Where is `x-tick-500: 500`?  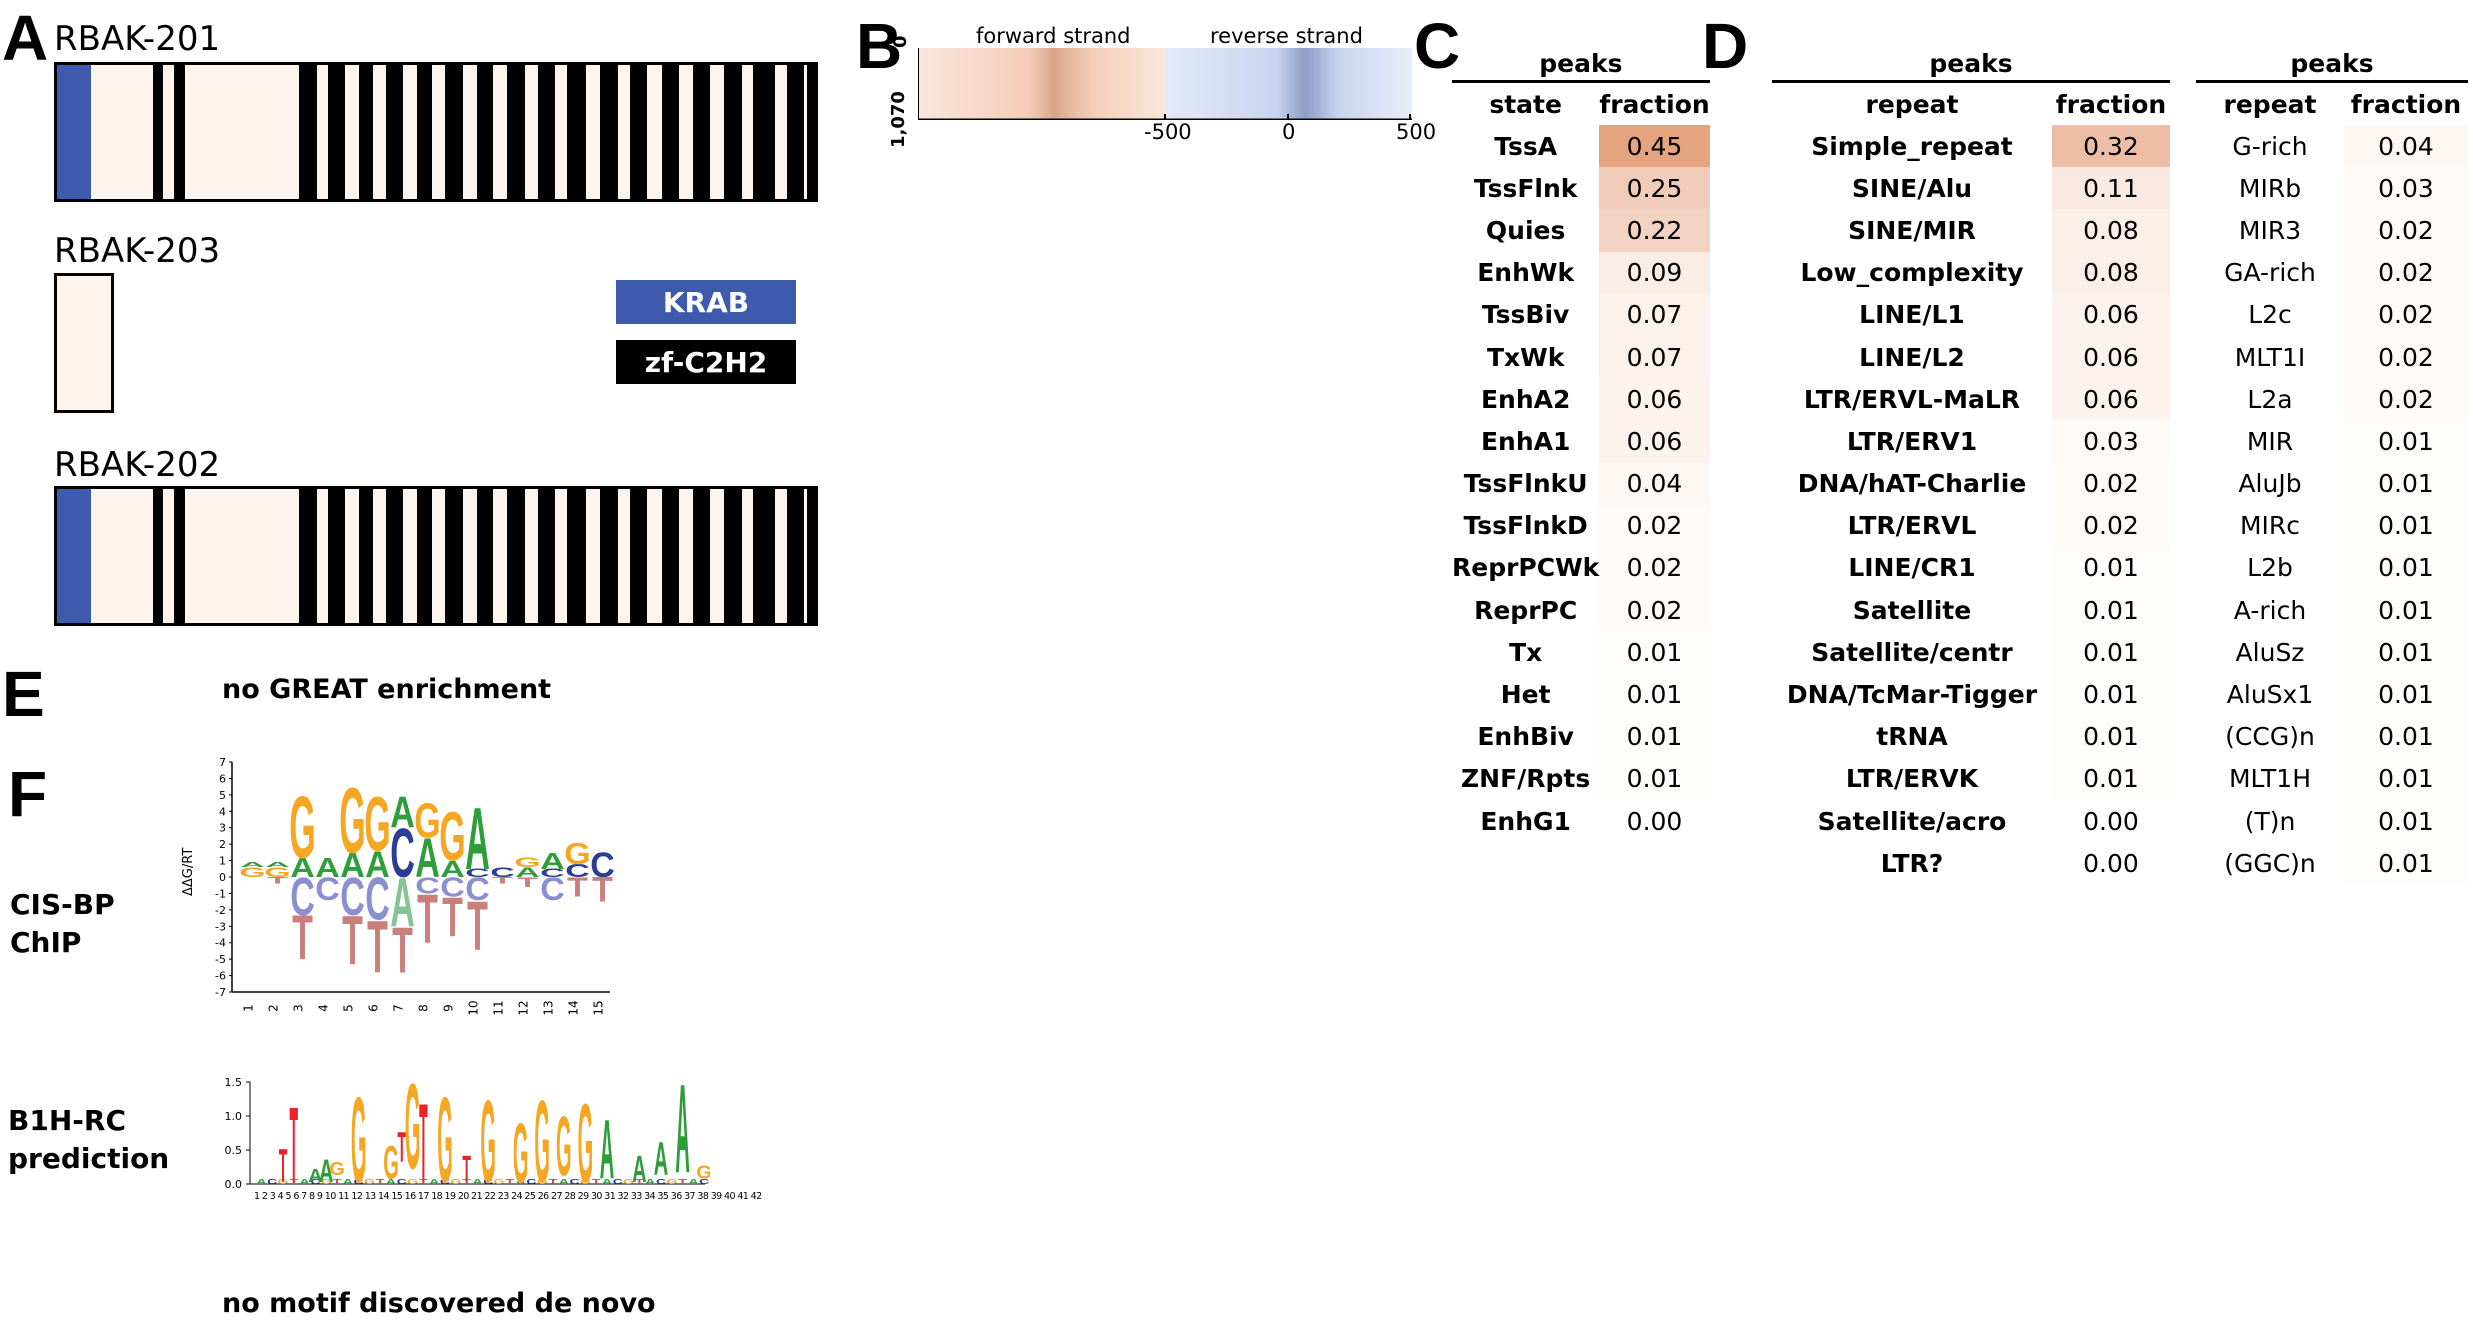
x-tick-500: 500 is located at coordinates (1416, 132).